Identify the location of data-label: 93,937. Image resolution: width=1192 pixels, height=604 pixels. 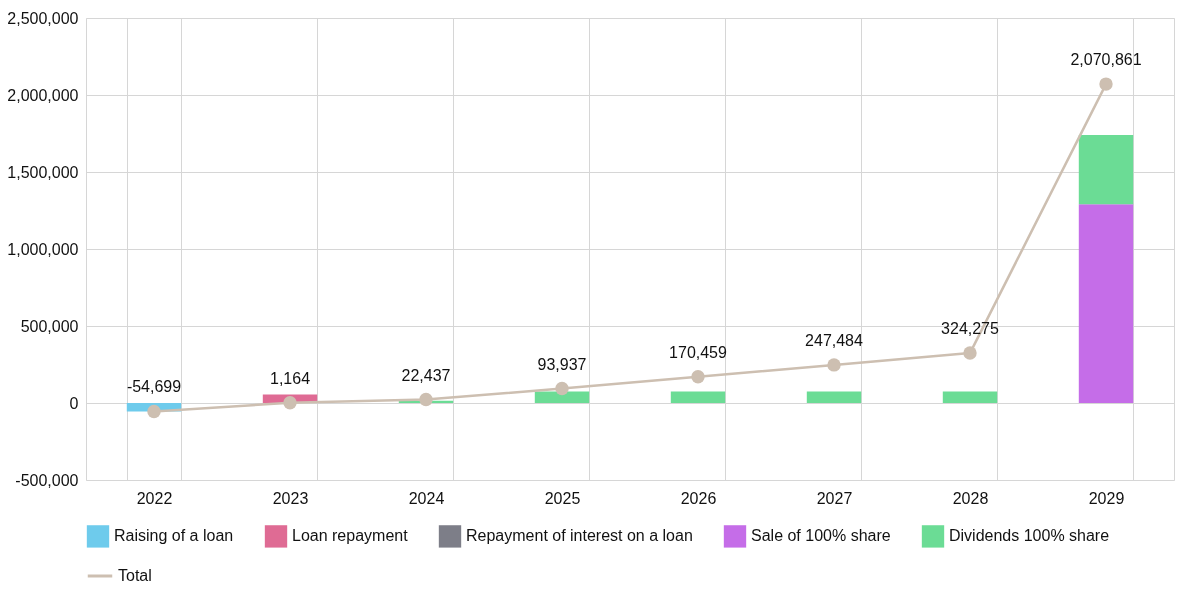
(562, 364).